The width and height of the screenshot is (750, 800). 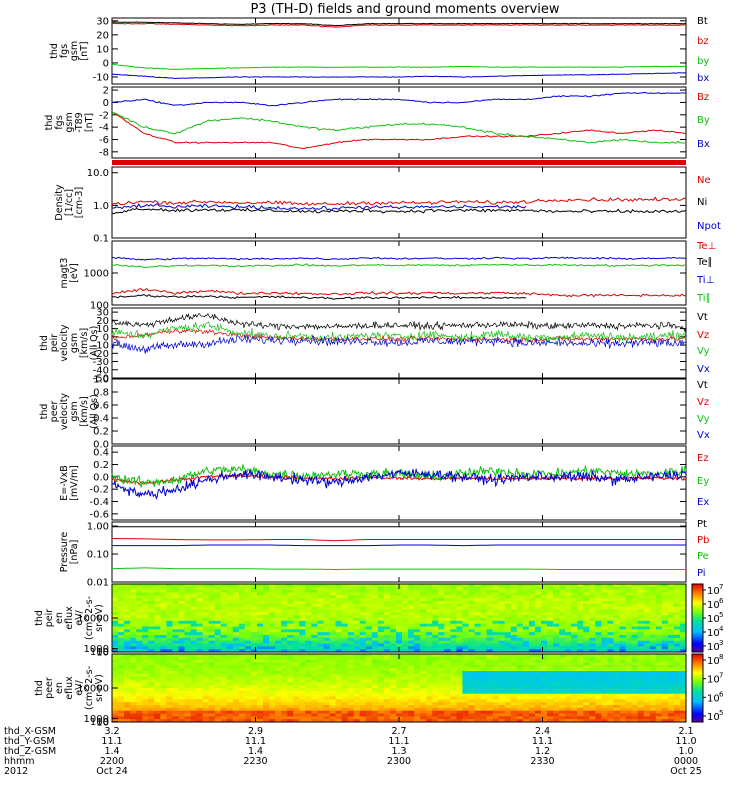 What do you see at coordinates (713, 661) in the screenshot?
I see `colorbar-label: 10` at bounding box center [713, 661].